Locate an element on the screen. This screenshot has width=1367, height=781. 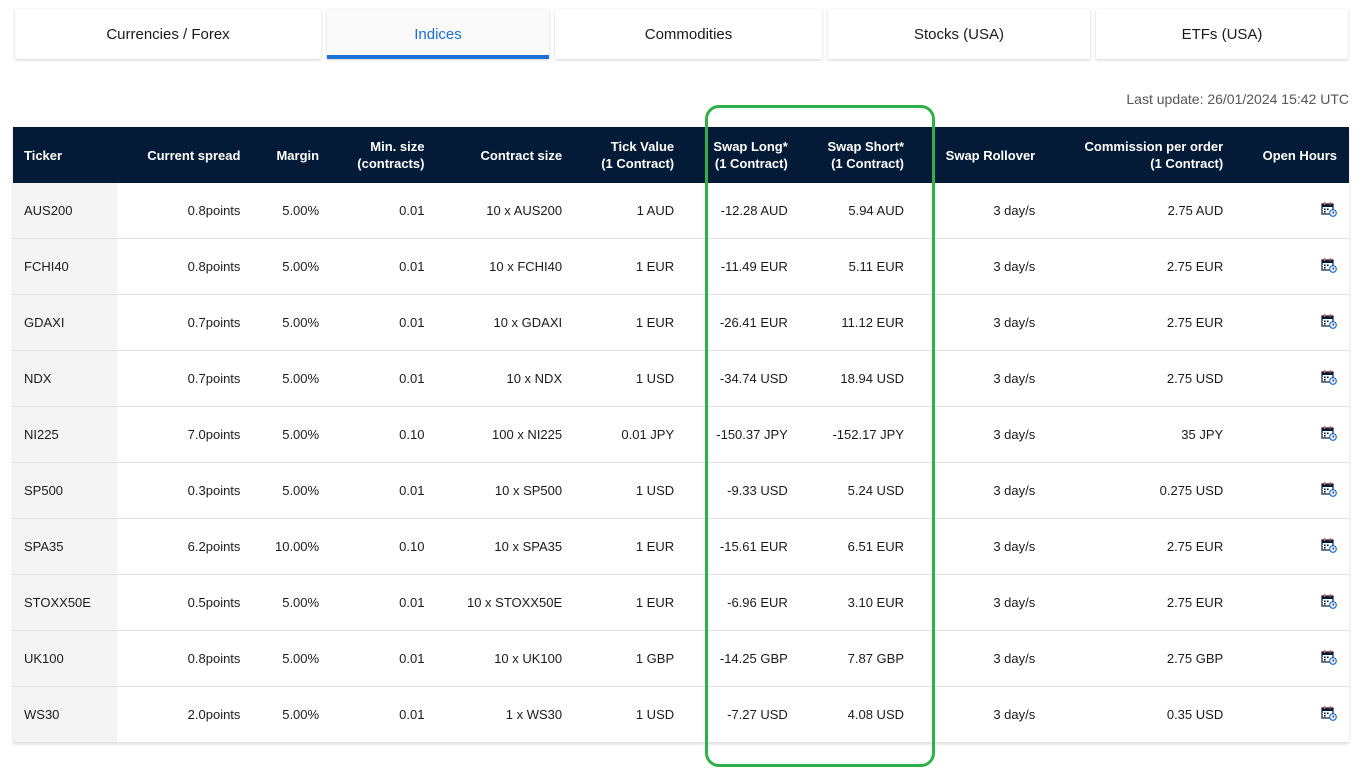
table-cell: 3.10 EUR is located at coordinates (858, 602).